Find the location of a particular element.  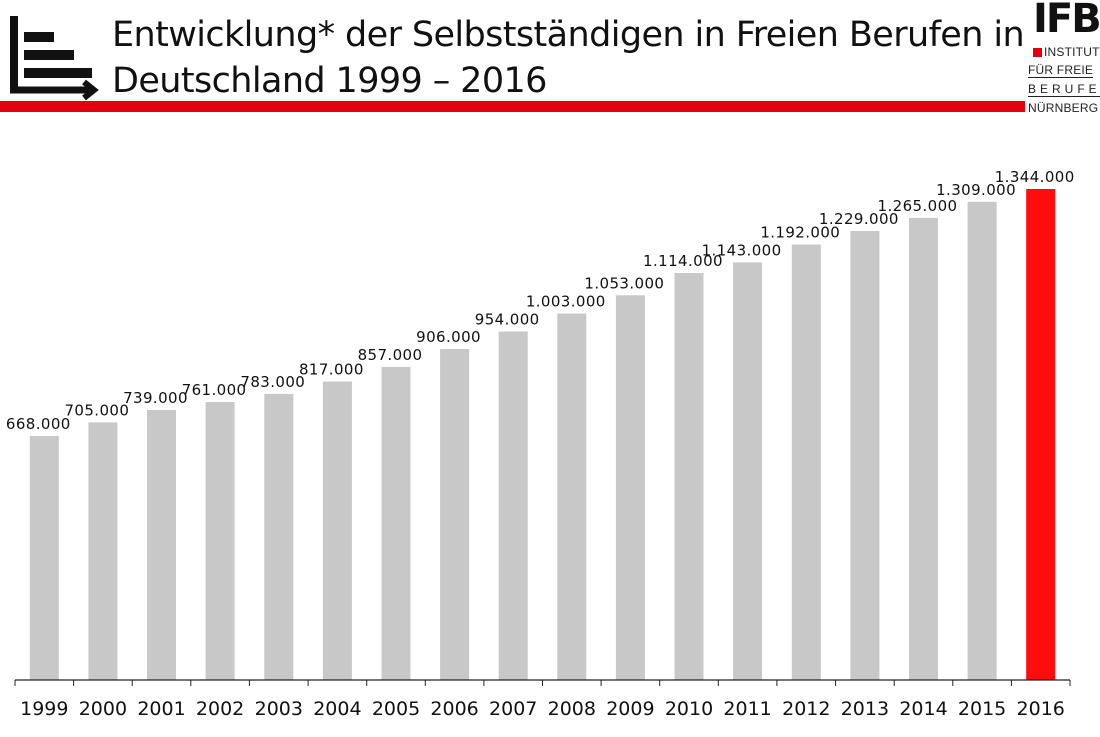

x-tick-label-2015: 2015 is located at coordinates (982, 709).